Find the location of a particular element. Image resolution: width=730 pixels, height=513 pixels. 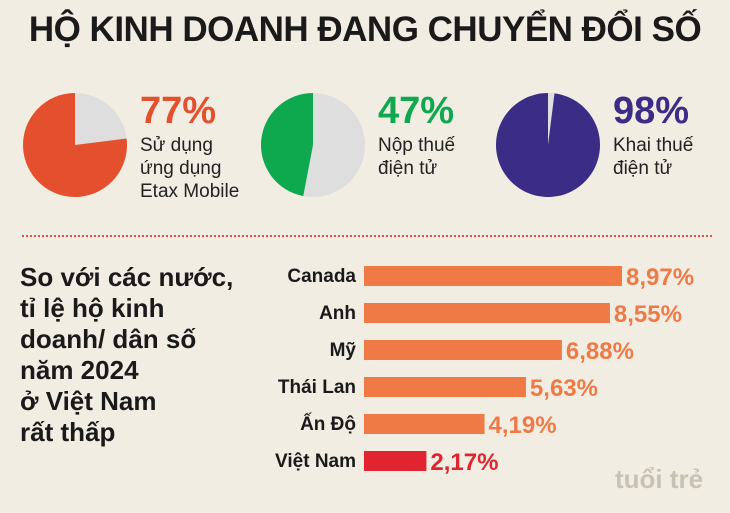

pie-label-line: Etax Mobile is located at coordinates (190, 191).